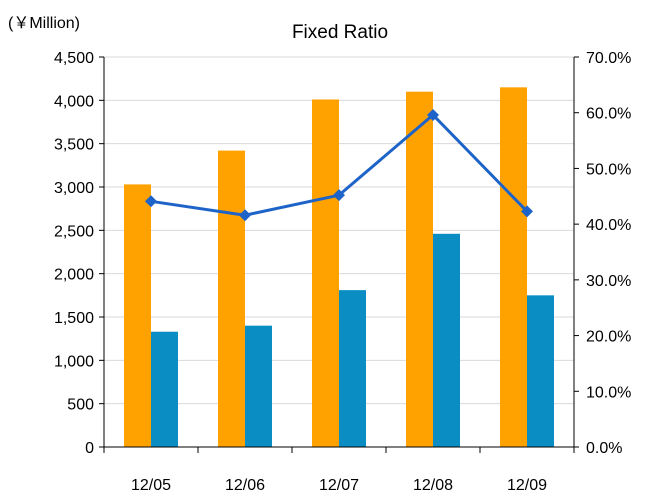 The image size is (661, 496). What do you see at coordinates (74, 101) in the screenshot?
I see `left-axis-tick-label: 4,000` at bounding box center [74, 101].